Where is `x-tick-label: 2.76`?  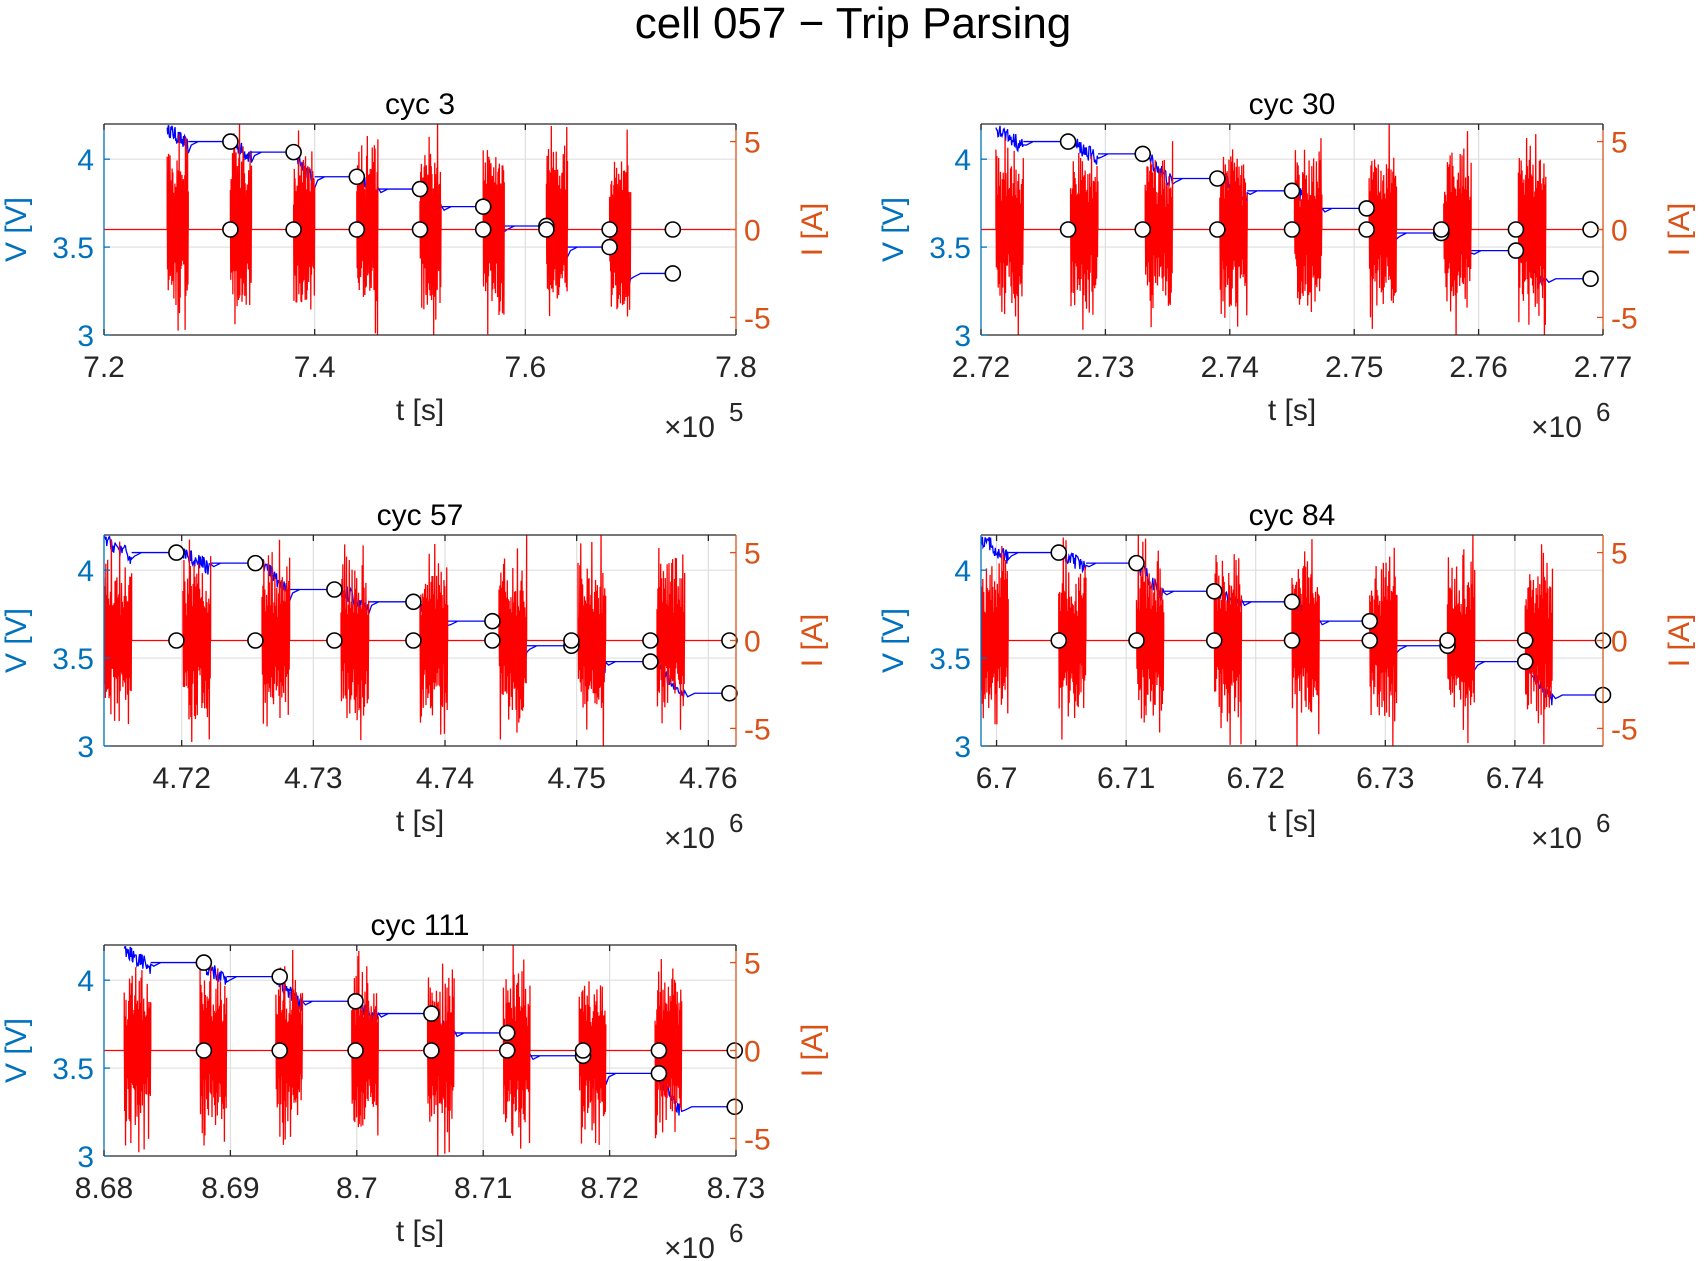
x-tick-label: 2.76 is located at coordinates (1478, 367).